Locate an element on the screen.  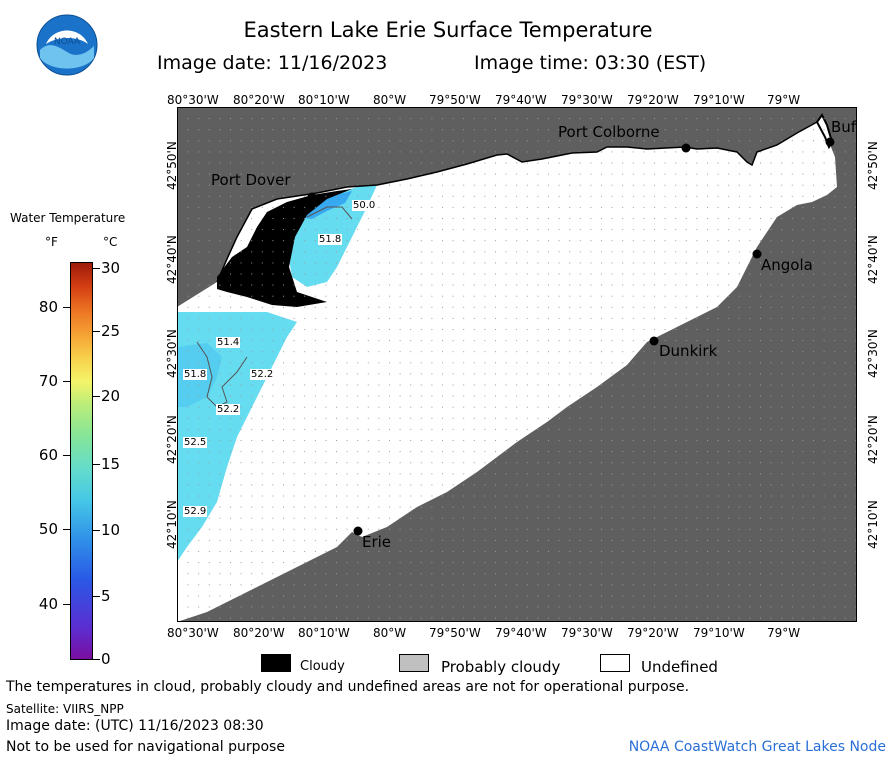
lon-label-bottom: 79°10'W is located at coordinates (719, 633).